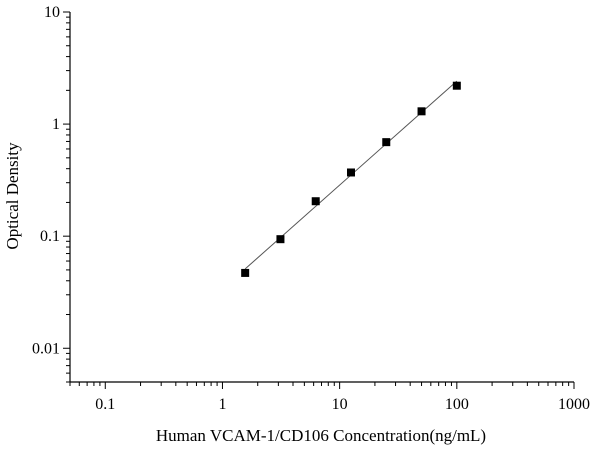 This screenshot has width=600, height=455. Describe the element at coordinates (574, 404) in the screenshot. I see `x-tick-label: 1000` at that location.